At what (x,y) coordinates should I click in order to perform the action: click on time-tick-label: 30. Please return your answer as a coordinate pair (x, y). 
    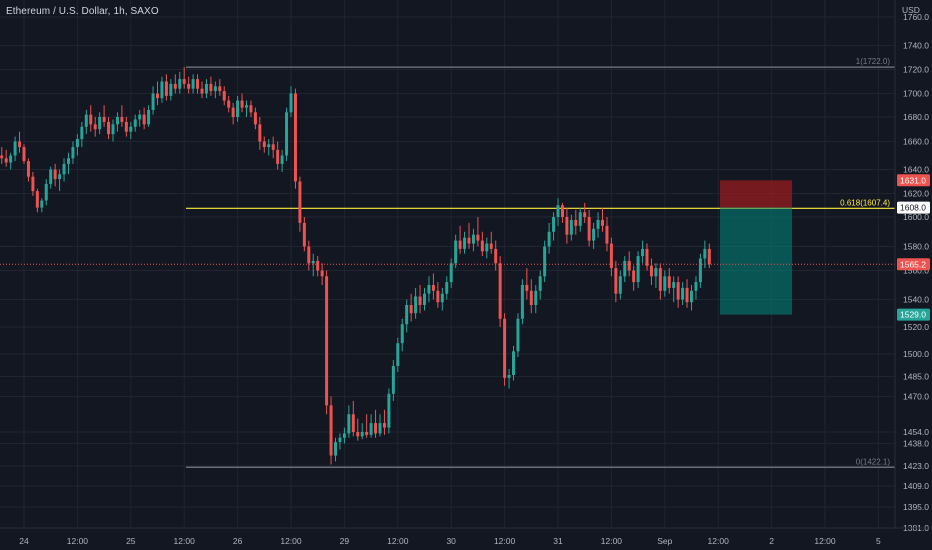
    Looking at the image, I should click on (451, 541).